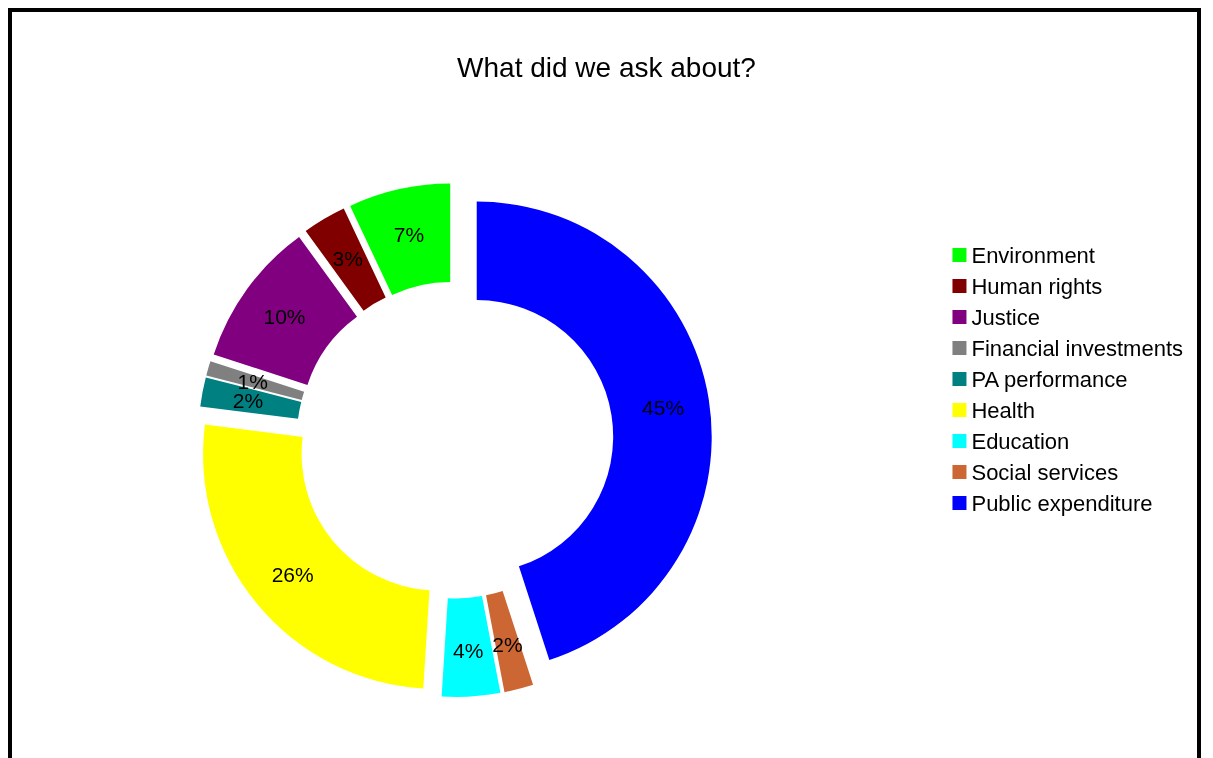 The height and width of the screenshot is (758, 1213). I want to click on legend-label: PA performance, so click(1049, 379).